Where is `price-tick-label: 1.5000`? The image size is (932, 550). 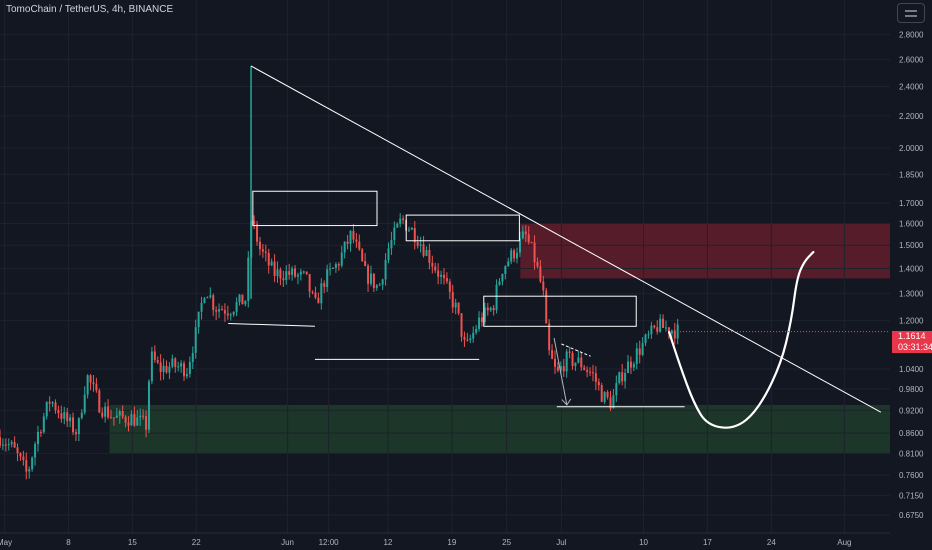 price-tick-label: 1.5000 is located at coordinates (911, 245).